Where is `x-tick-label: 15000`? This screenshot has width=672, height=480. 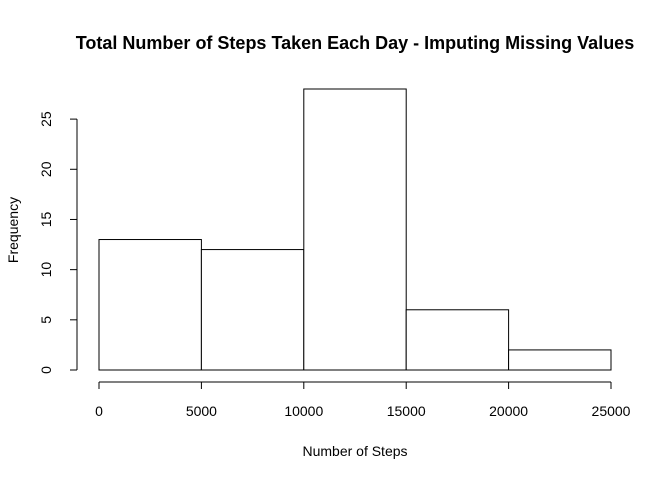
x-tick-label: 15000 is located at coordinates (406, 411).